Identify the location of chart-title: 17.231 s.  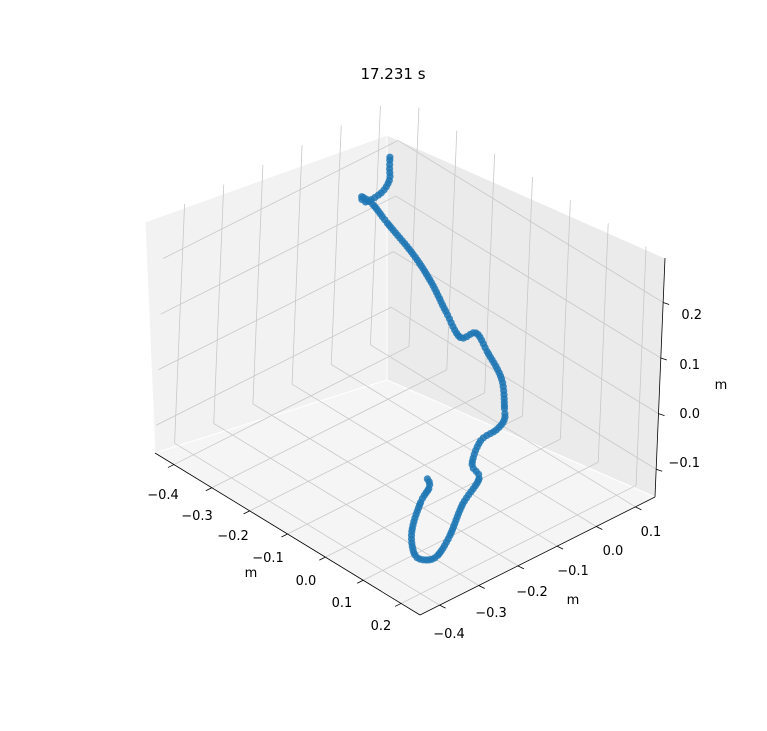
(392, 74).